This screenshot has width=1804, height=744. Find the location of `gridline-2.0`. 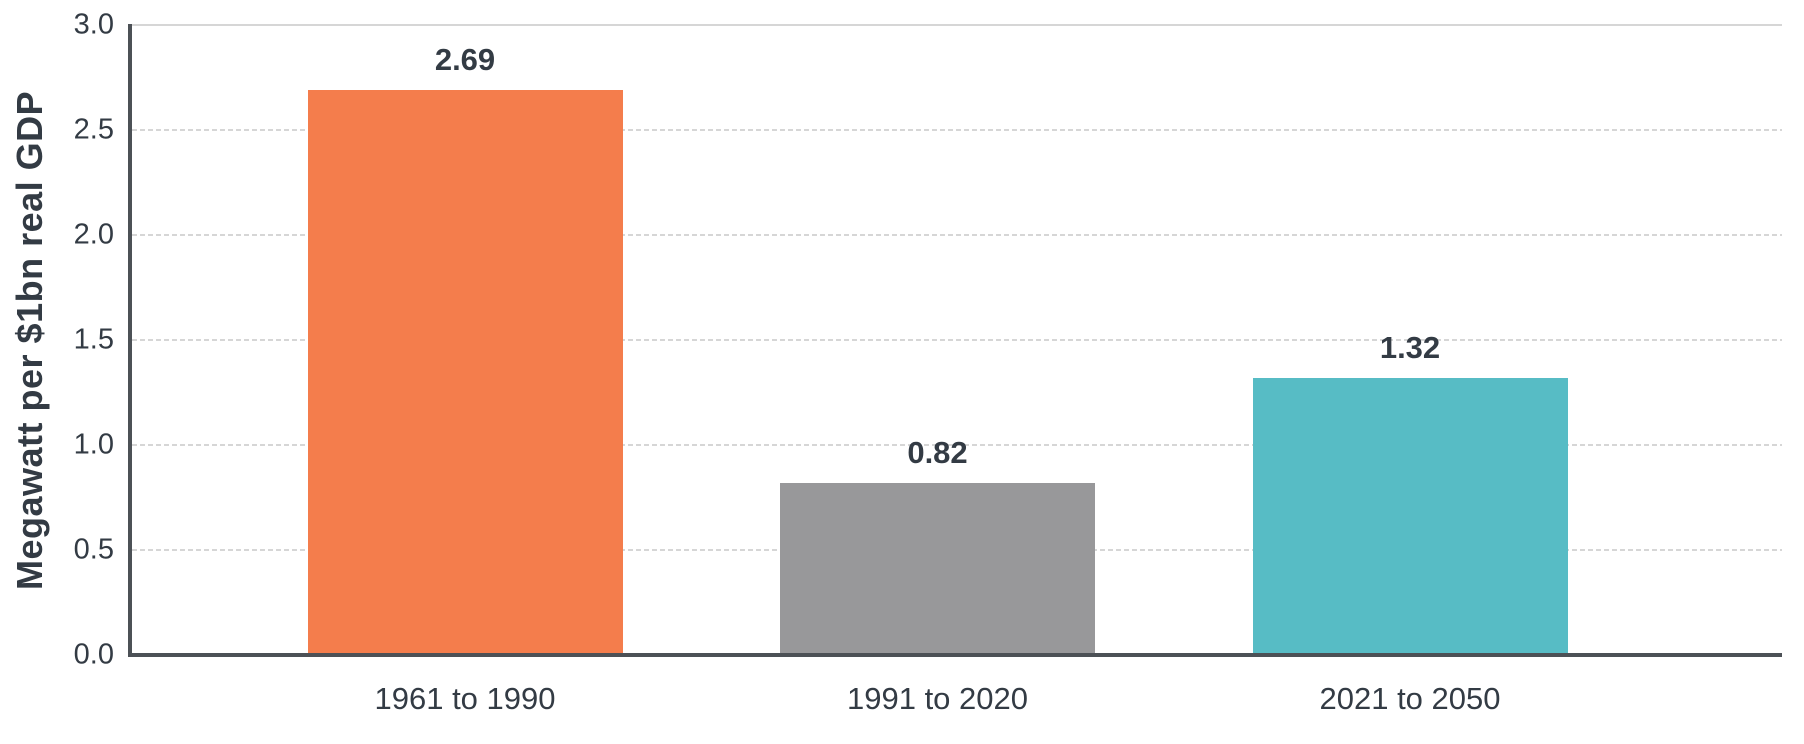

gridline-2.0 is located at coordinates (957, 235).